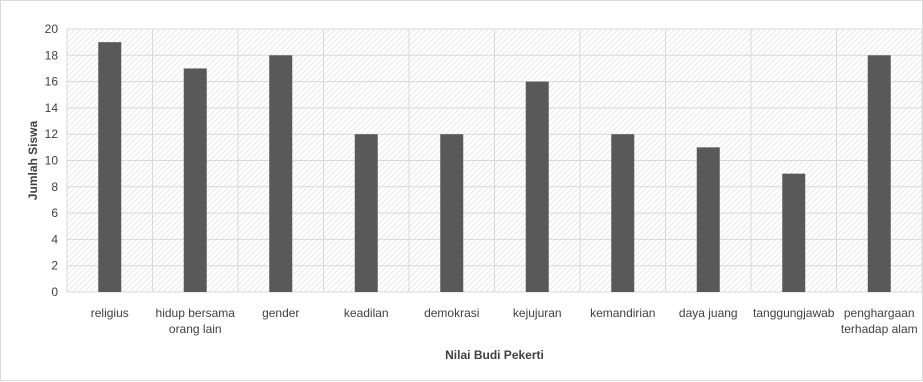 The height and width of the screenshot is (382, 923). I want to click on x-category-label: kemandirian, so click(622, 313).